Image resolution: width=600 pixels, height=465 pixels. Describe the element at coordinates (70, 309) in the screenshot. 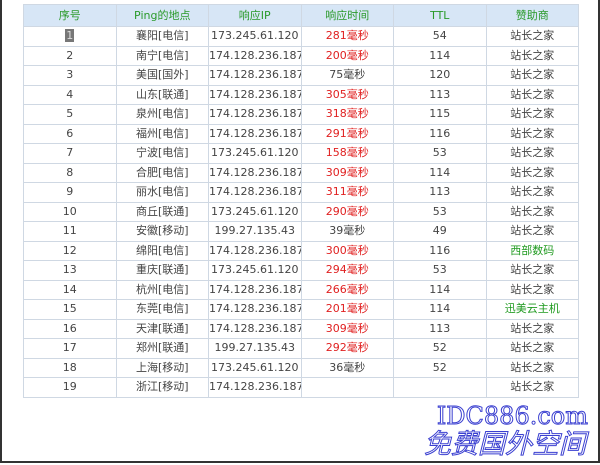

I see `cell-index: 15` at that location.